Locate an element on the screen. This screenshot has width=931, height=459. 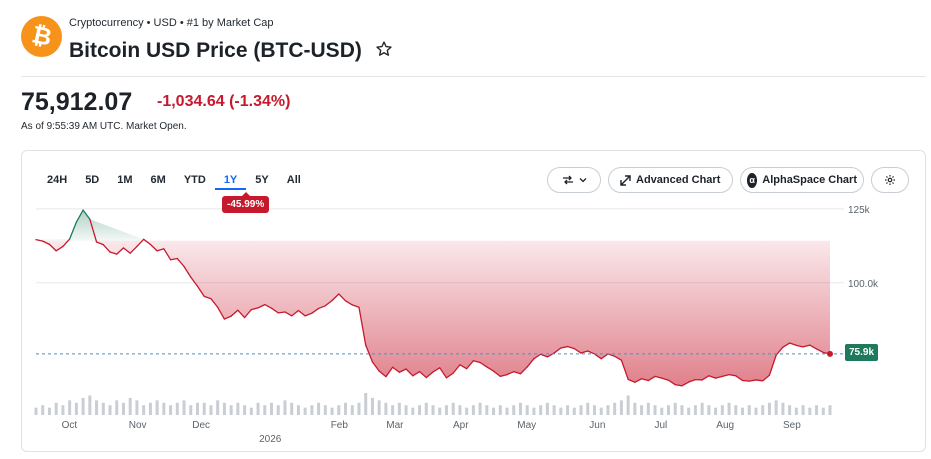
x-tick-label: Jun is located at coordinates (597, 425).